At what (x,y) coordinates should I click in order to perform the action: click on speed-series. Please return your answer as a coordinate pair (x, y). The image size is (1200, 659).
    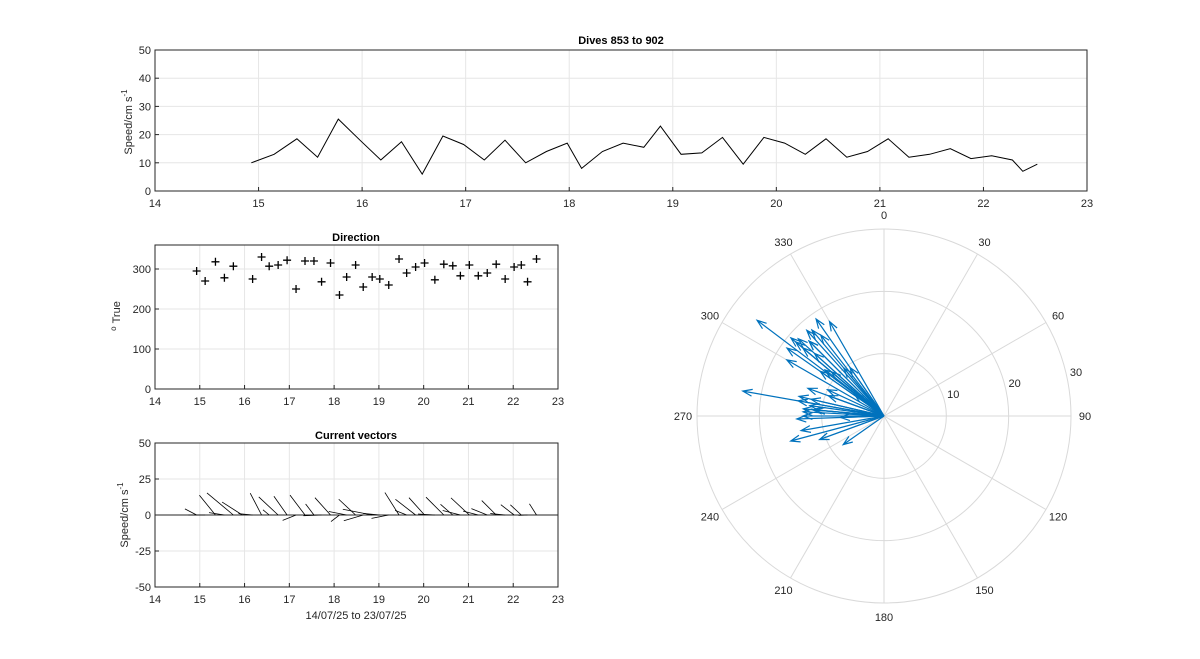
    Looking at the image, I should click on (644, 147).